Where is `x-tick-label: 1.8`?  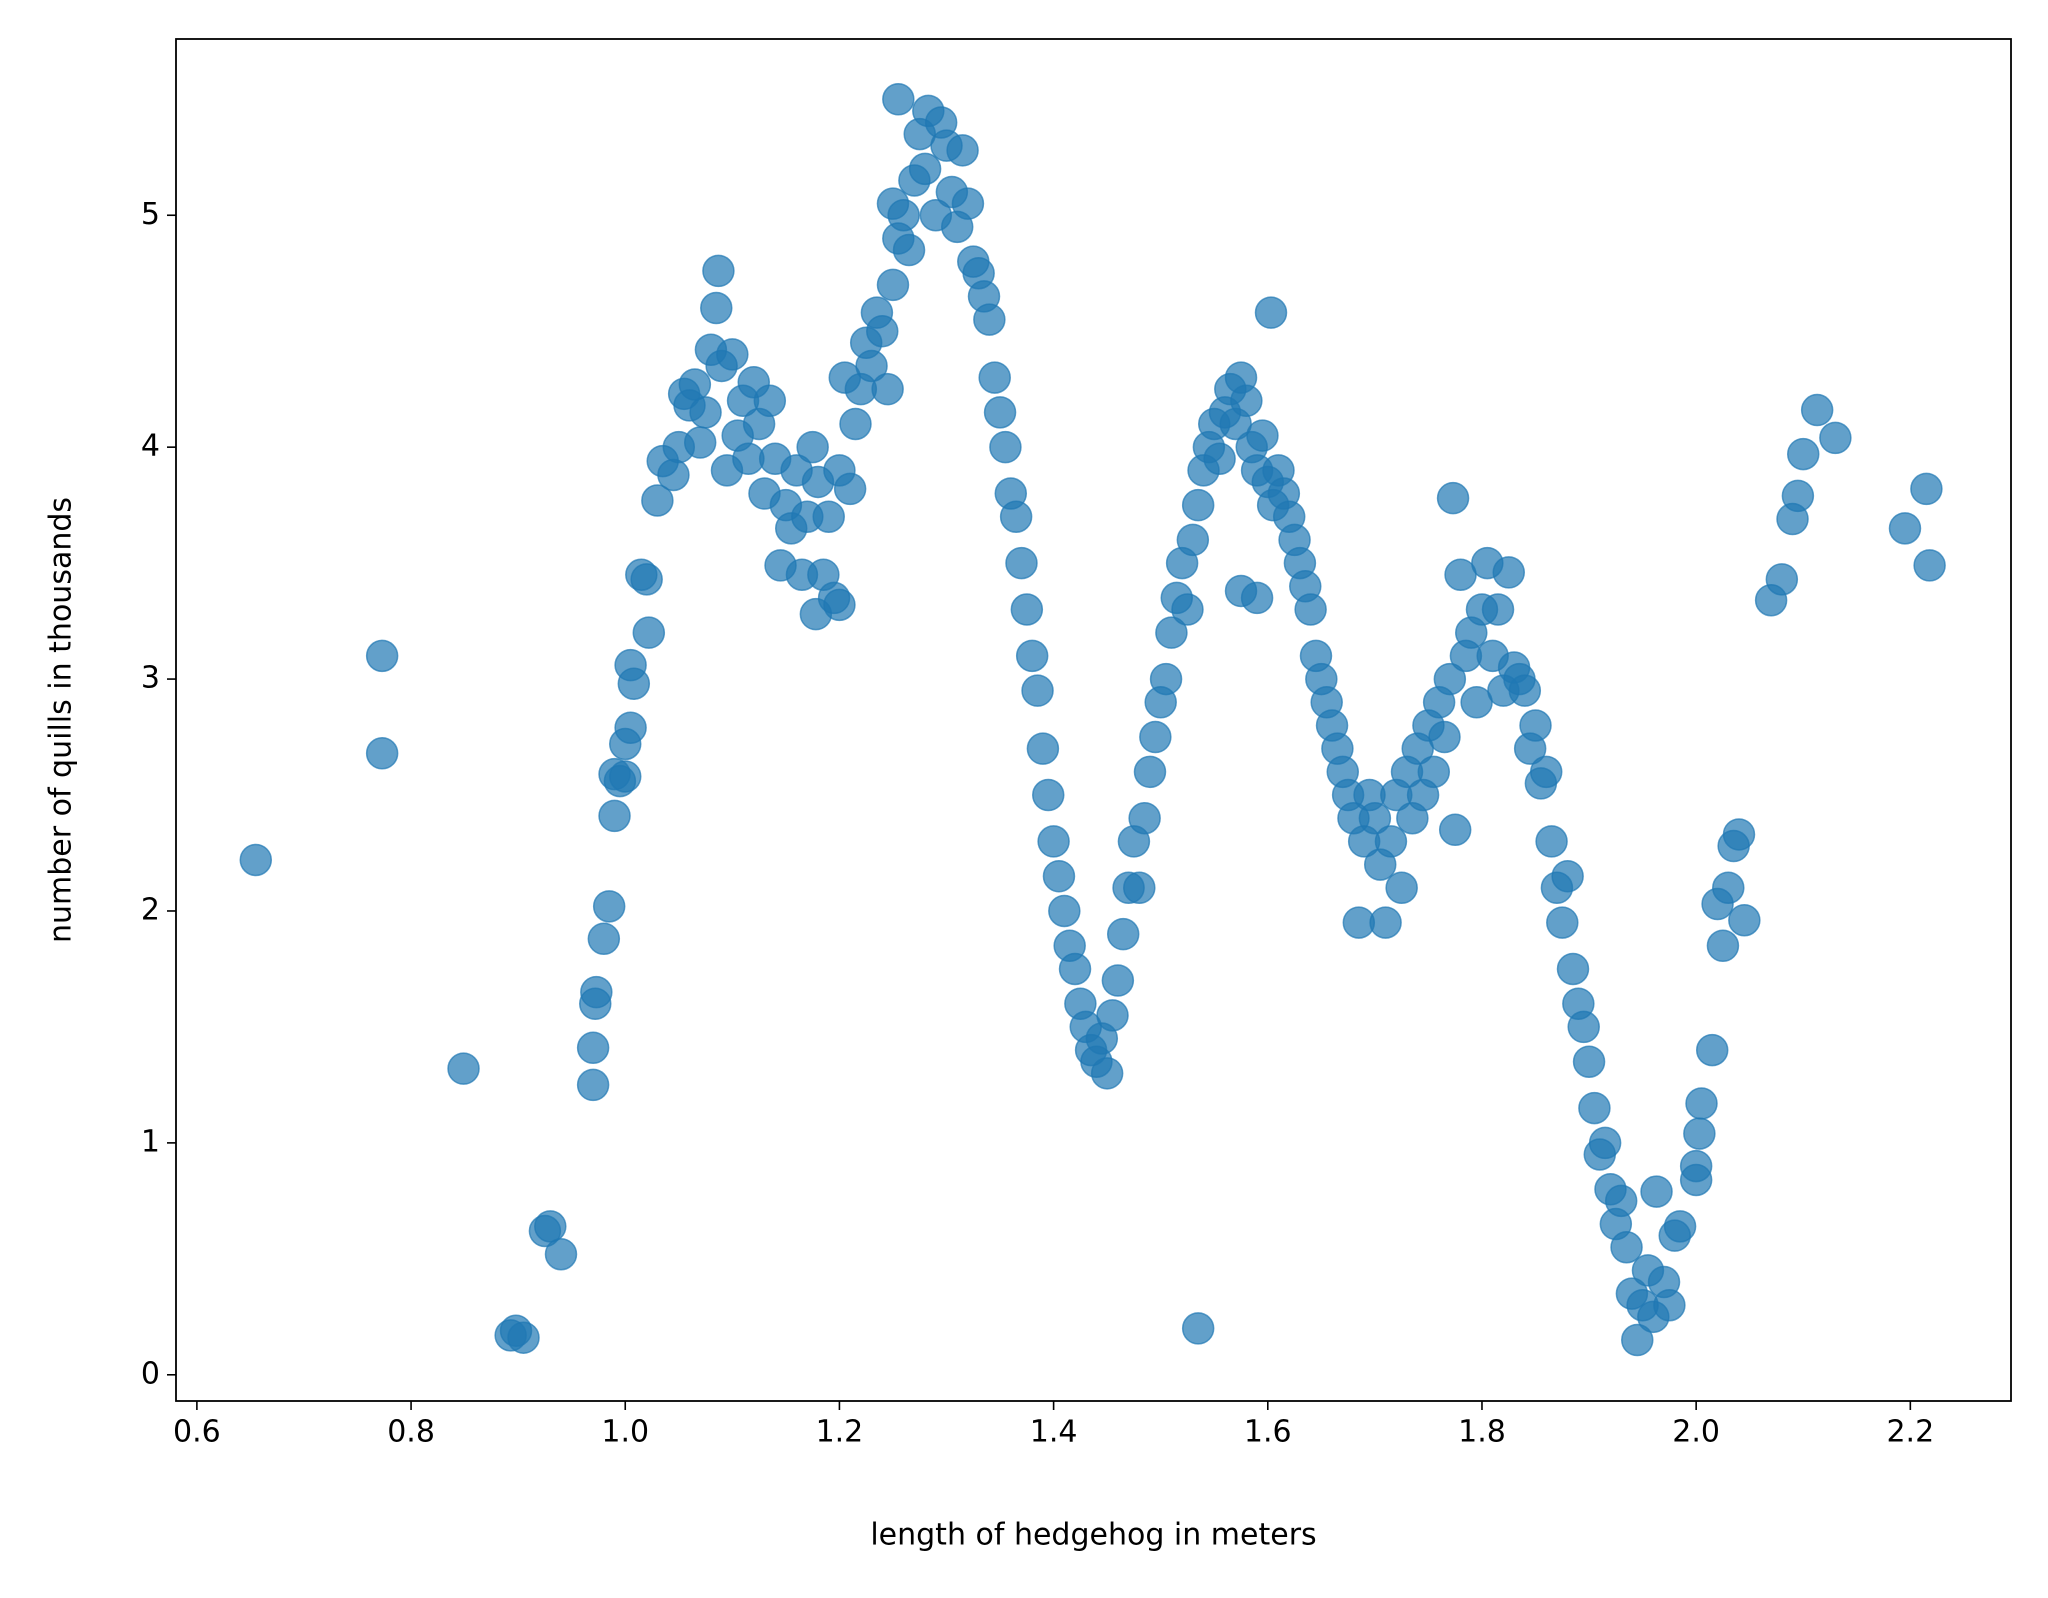 x-tick-label: 1.8 is located at coordinates (1482, 1432).